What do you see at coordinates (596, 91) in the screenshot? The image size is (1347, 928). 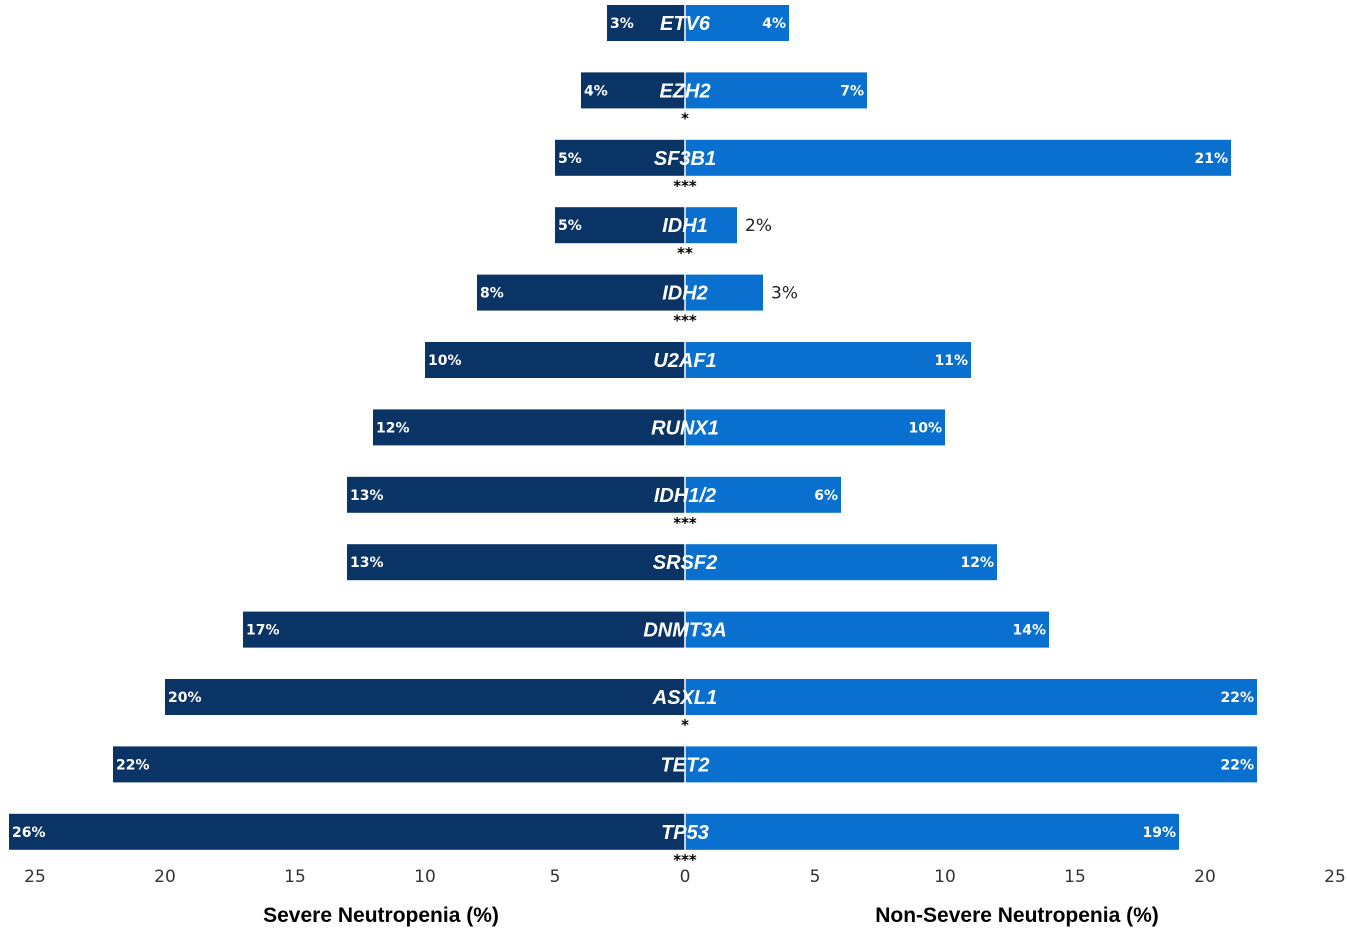 I see `data-label-severe-ezh2: 4%` at bounding box center [596, 91].